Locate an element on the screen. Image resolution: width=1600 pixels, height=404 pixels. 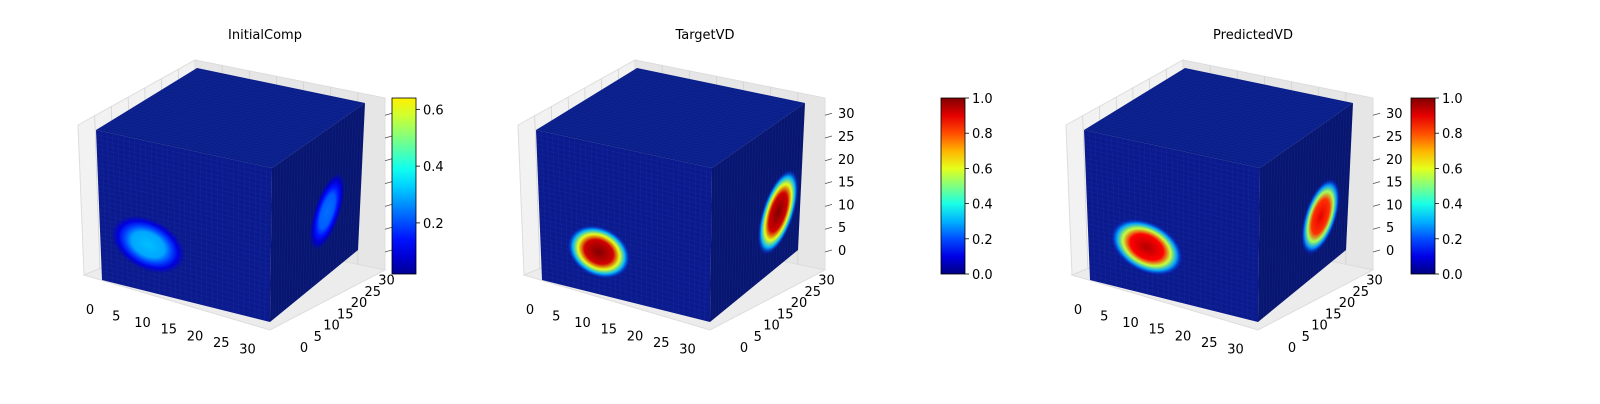
subplot-title: PredictedVD is located at coordinates (1253, 35).